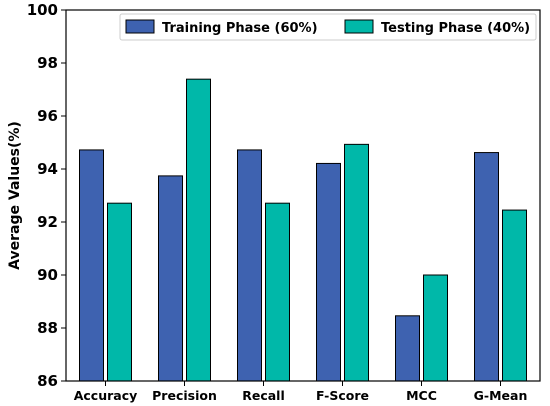 The height and width of the screenshot is (406, 550). What do you see at coordinates (15, 195) in the screenshot?
I see `y-axis-title: Average Values(%)` at bounding box center [15, 195].